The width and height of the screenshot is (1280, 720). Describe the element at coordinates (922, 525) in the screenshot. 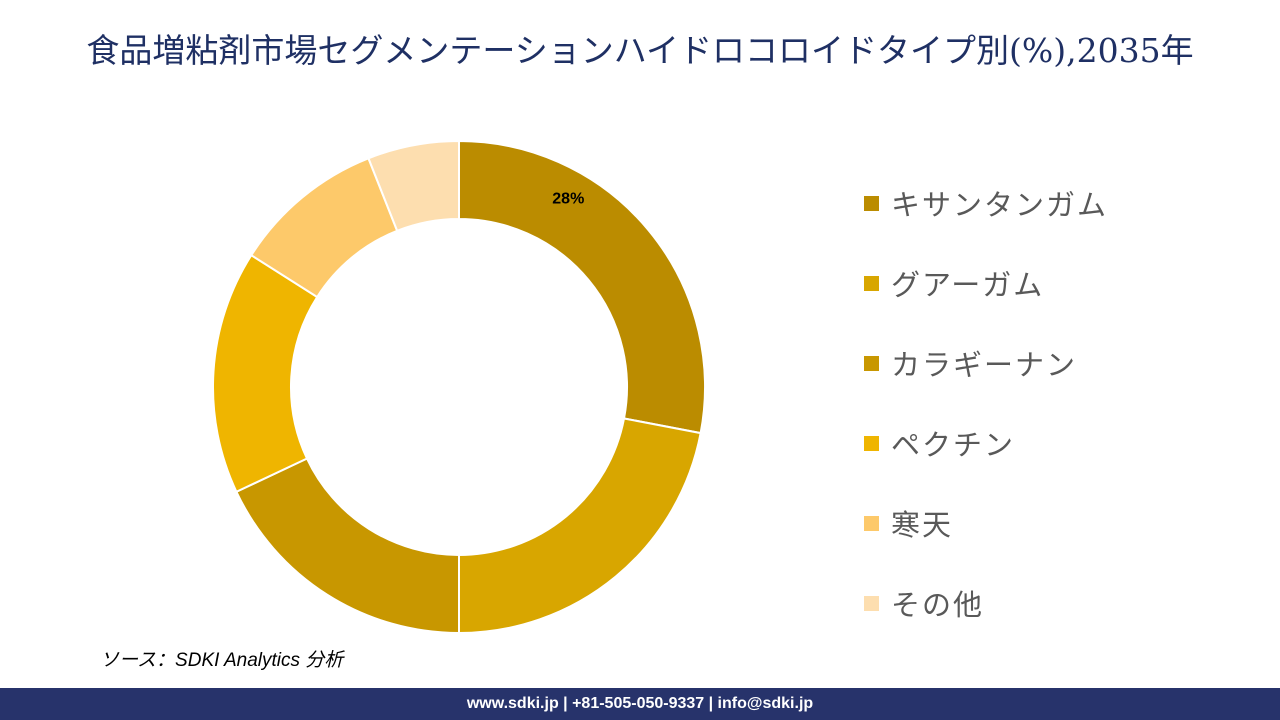

I see `legend-label: 寒天` at that location.